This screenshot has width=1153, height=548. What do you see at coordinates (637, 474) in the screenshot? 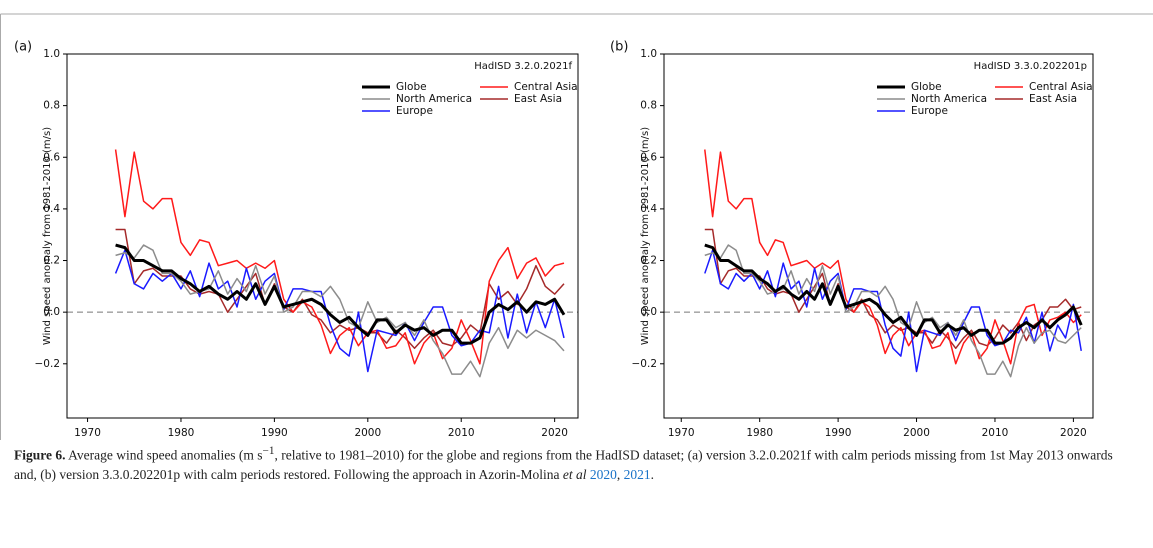
I see `citation-link: 2021` at bounding box center [637, 474].